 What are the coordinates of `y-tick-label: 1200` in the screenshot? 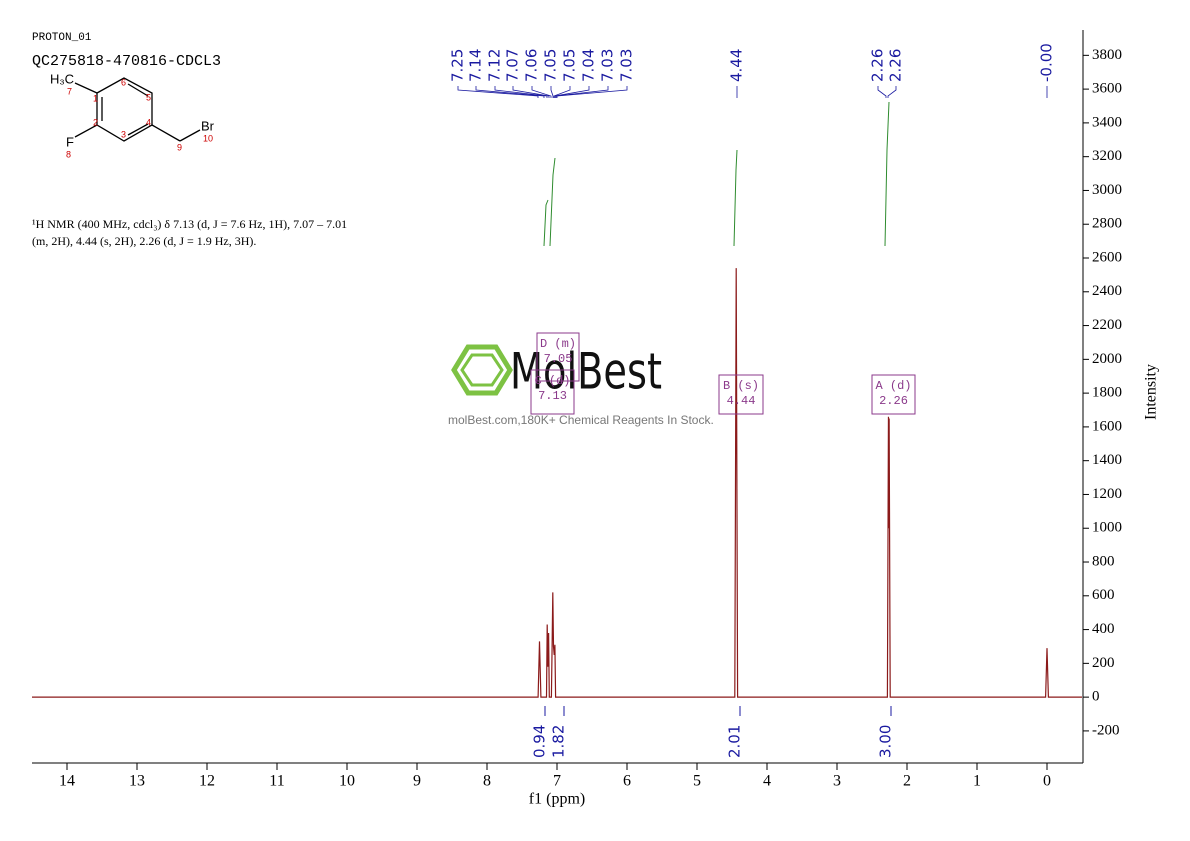 It's located at (1107, 494).